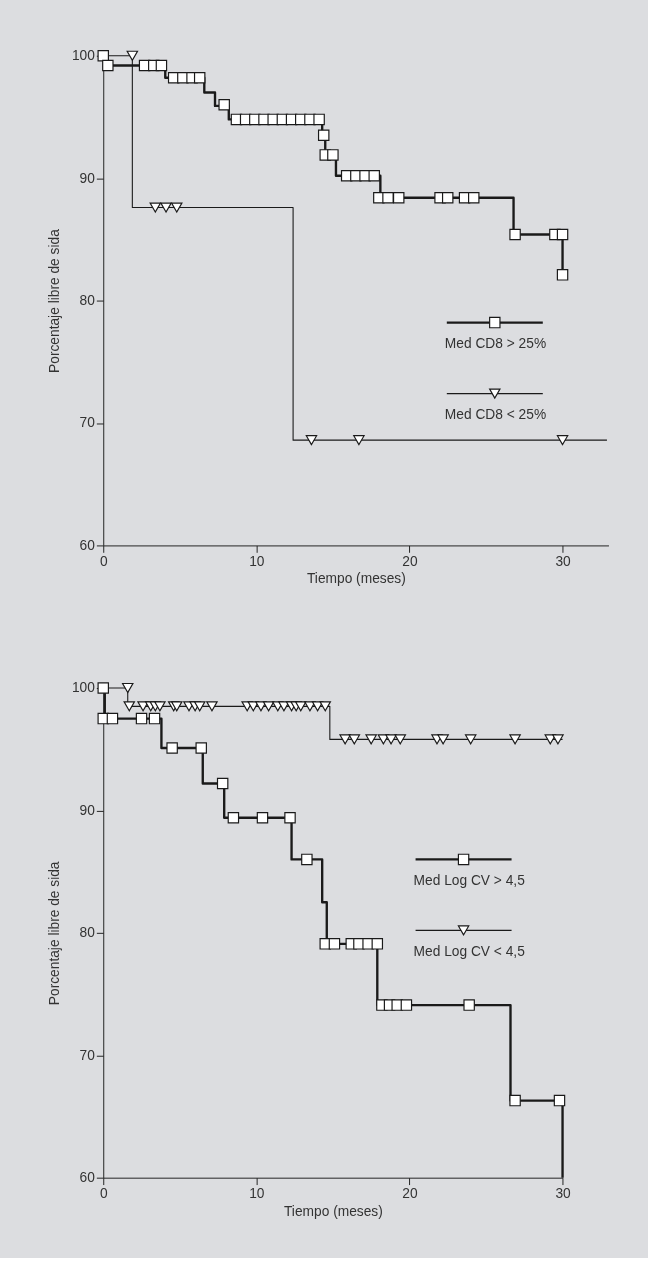 This screenshot has width=648, height=1274. I want to click on legend-label: Med CD8 > 25%, so click(495, 344).